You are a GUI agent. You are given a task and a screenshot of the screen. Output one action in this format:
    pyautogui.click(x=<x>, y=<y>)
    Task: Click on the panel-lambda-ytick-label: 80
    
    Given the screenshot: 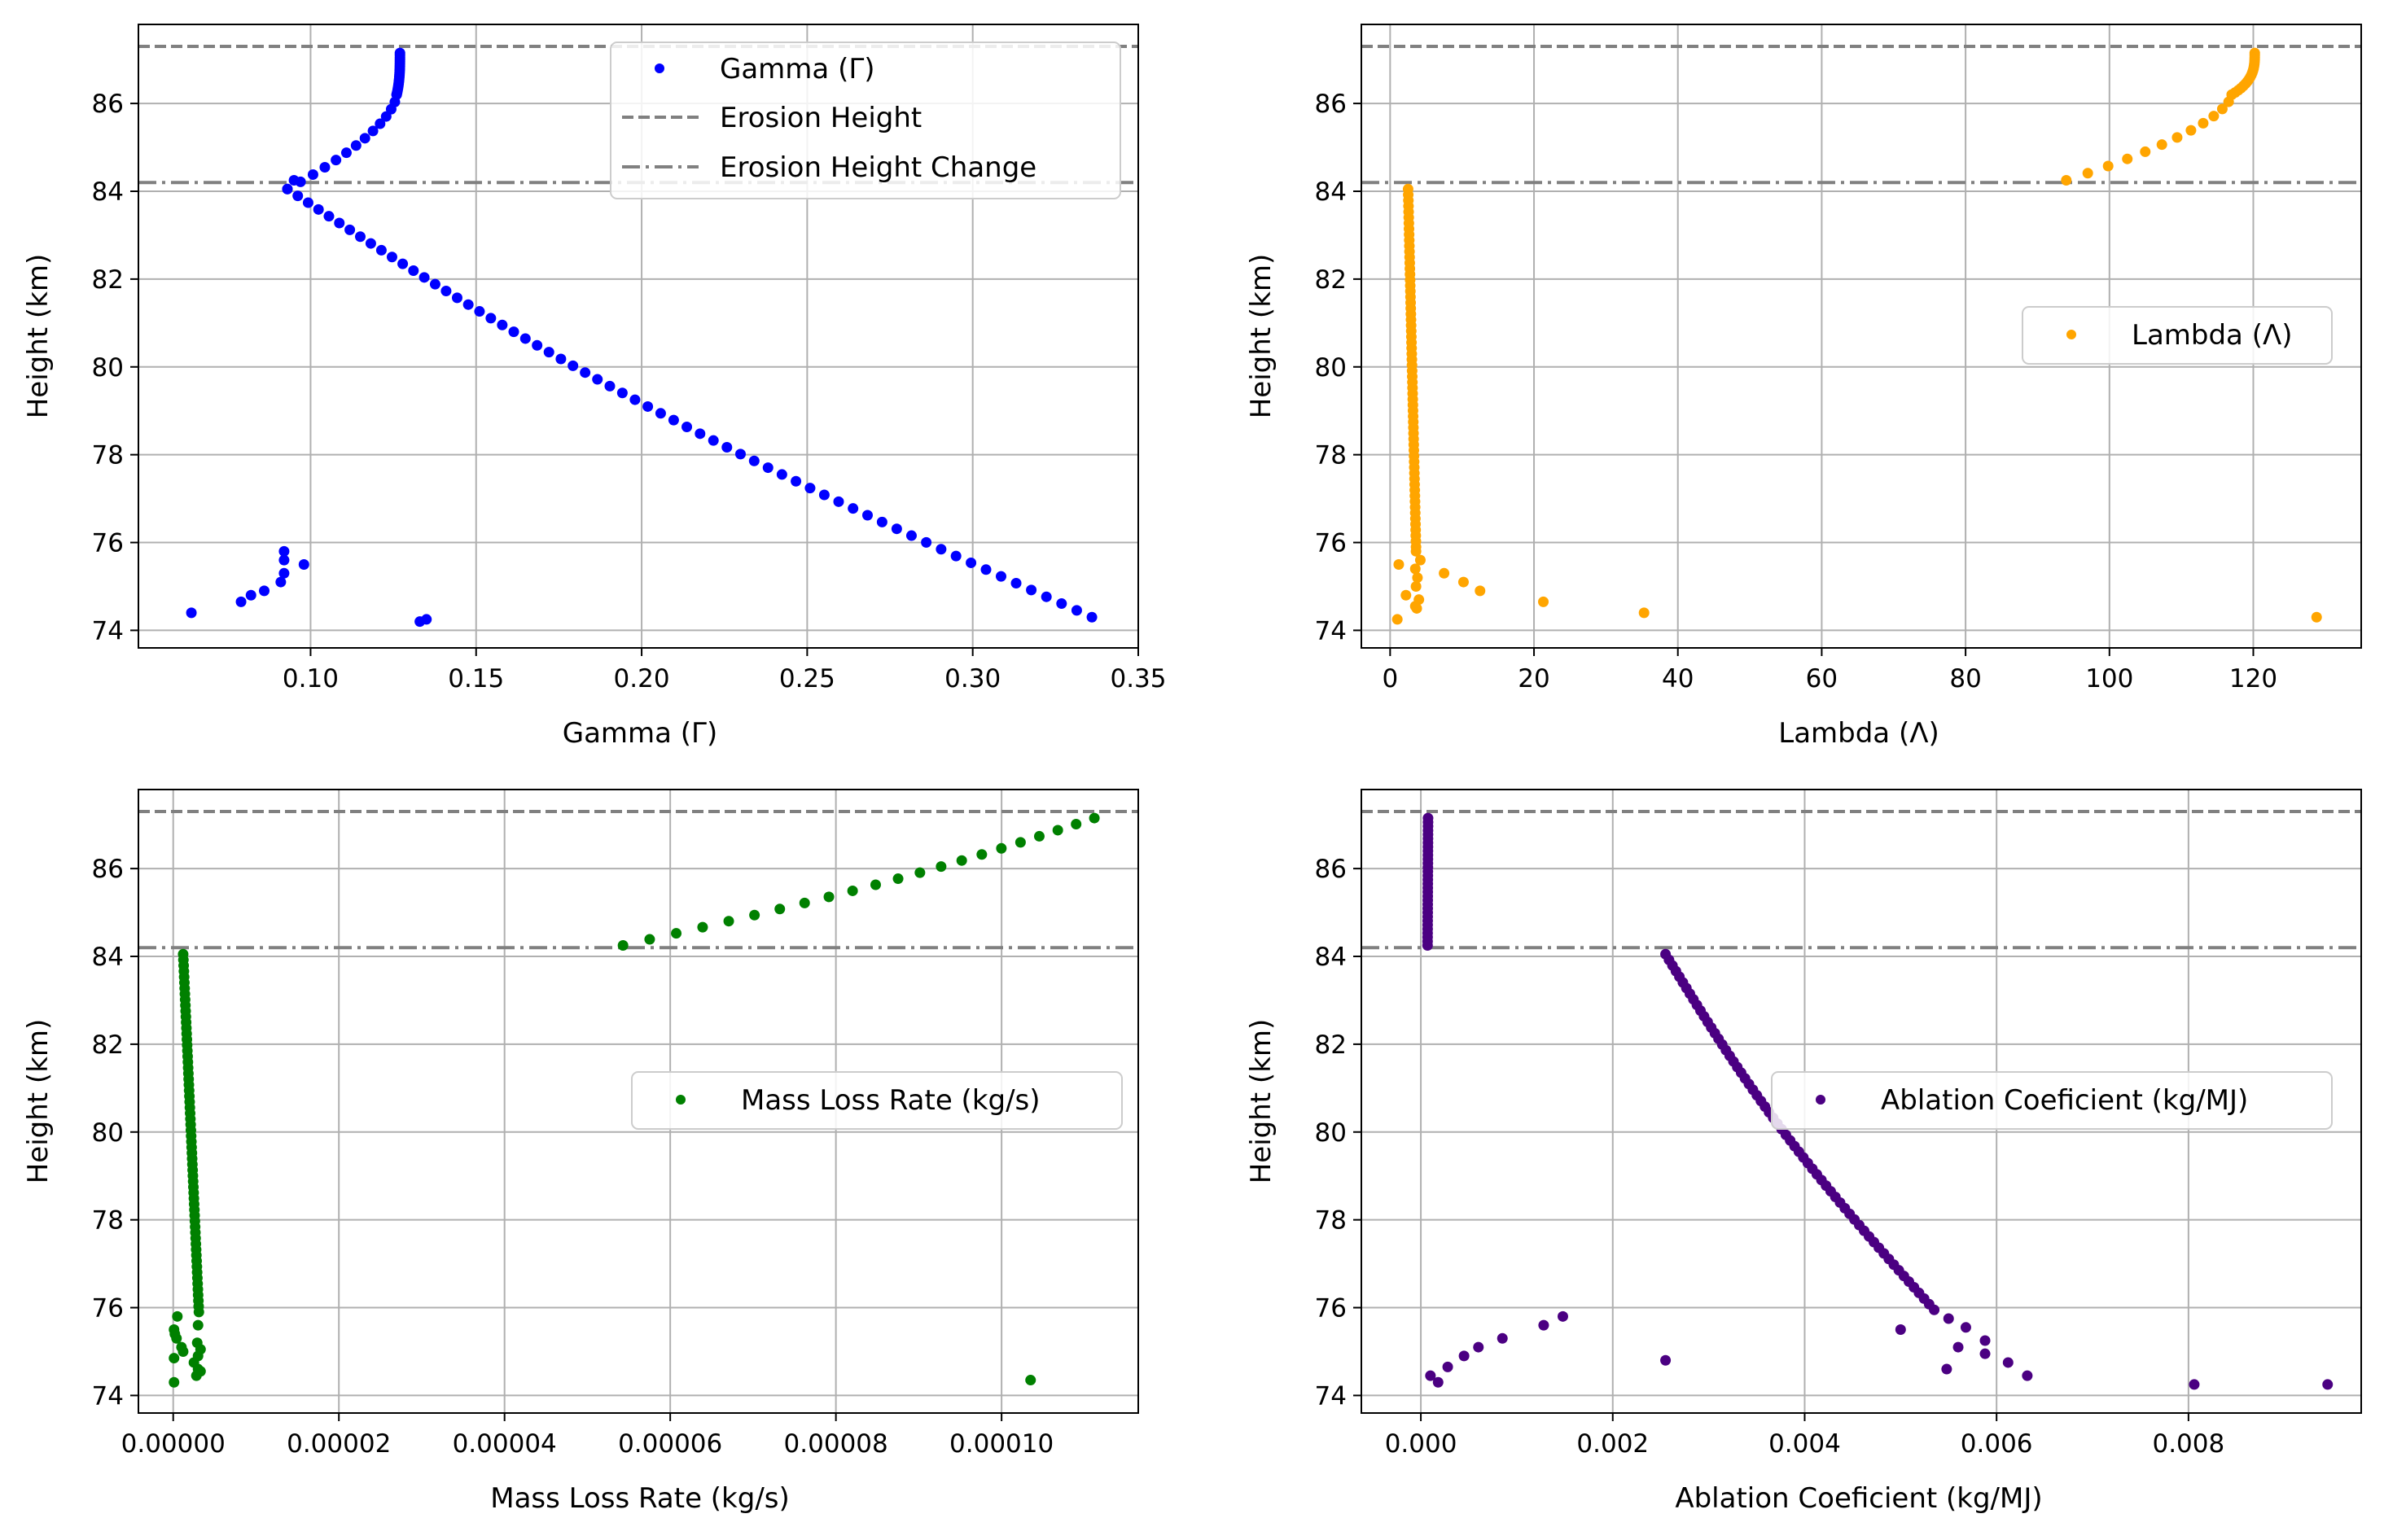 What is the action you would take?
    pyautogui.click(x=1331, y=368)
    